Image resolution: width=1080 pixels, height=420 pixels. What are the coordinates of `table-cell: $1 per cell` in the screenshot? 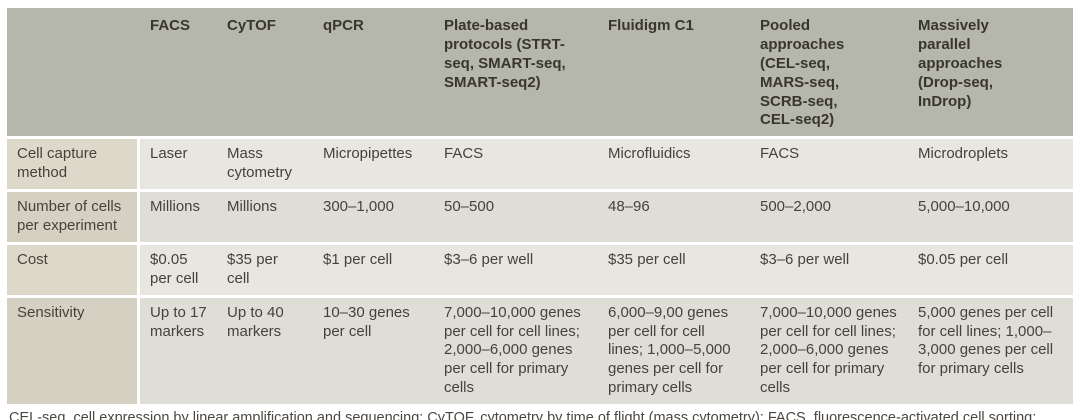 It's located at (373, 268).